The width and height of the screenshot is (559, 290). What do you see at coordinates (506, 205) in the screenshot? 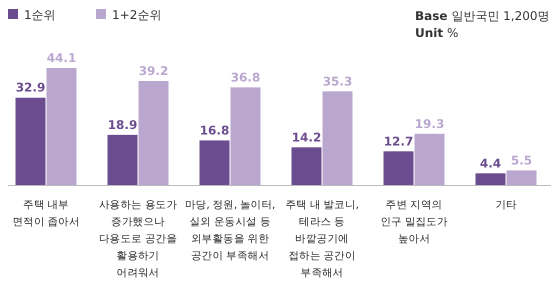
I see `x-tick-label: 기타` at bounding box center [506, 205].